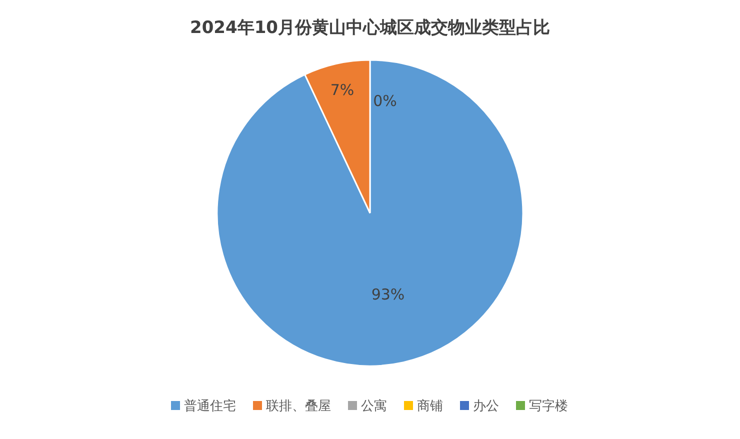 This screenshot has height=439, width=740. I want to click on legend-label: 商铺, so click(430, 406).